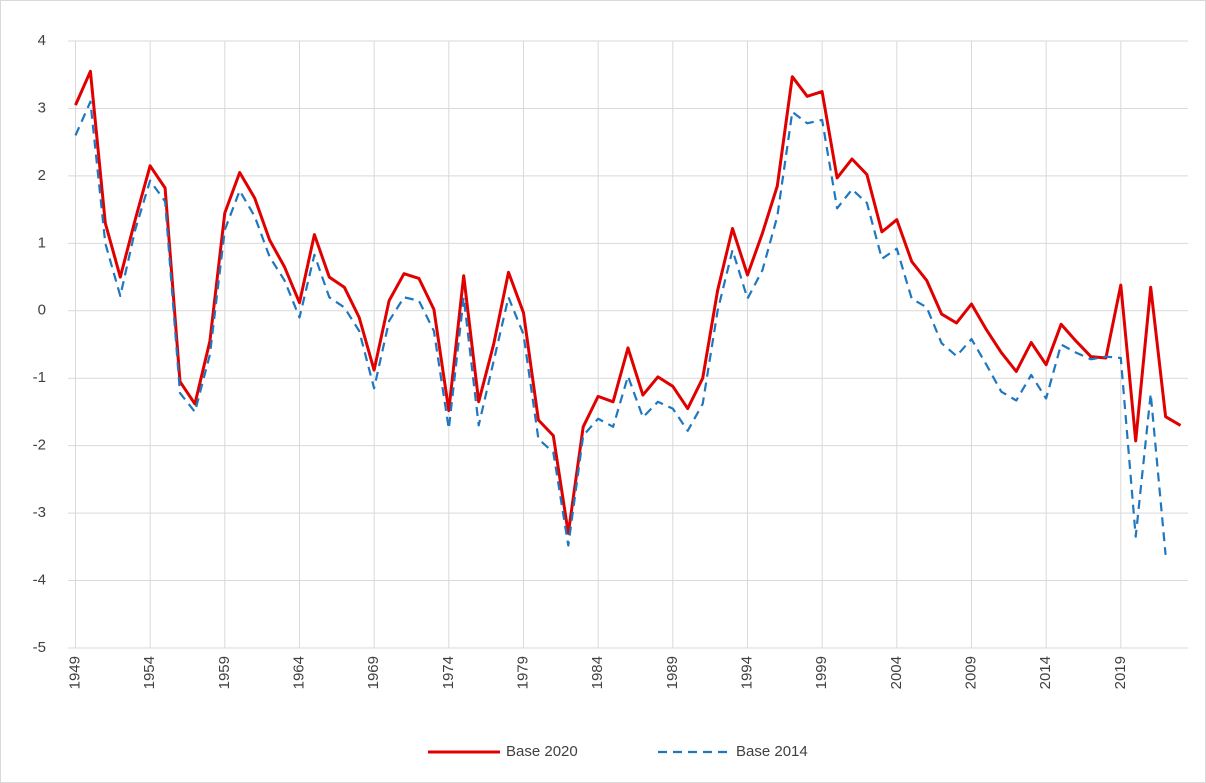 This screenshot has width=1206, height=783. What do you see at coordinates (597, 672) in the screenshot?
I see `x-tick-label: 1984` at bounding box center [597, 672].